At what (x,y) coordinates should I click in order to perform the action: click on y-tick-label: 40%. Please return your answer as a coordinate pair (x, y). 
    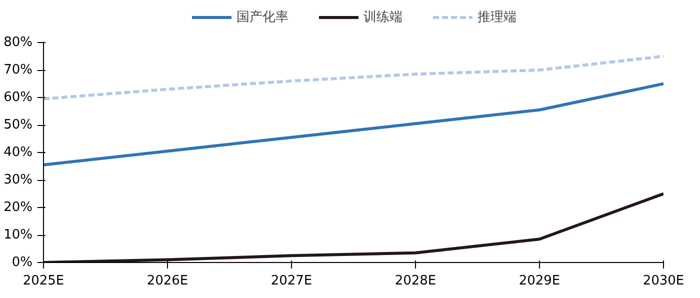
    Looking at the image, I should click on (18, 152).